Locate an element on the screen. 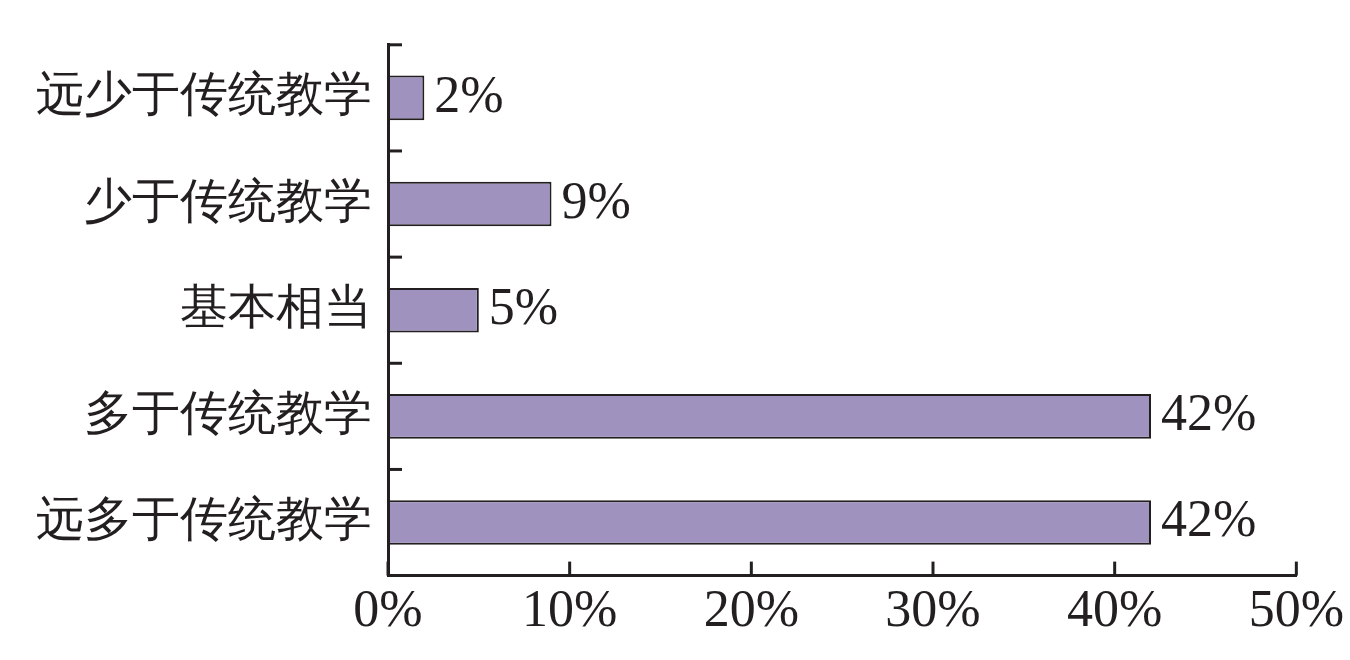  x-tick-label: 0% is located at coordinates (388, 609).